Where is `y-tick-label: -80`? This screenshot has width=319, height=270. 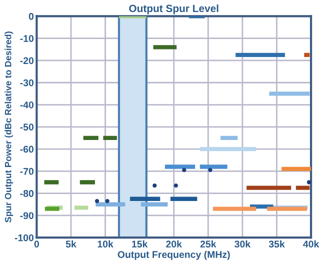 y-tick-label: -80 is located at coordinates (27, 193).